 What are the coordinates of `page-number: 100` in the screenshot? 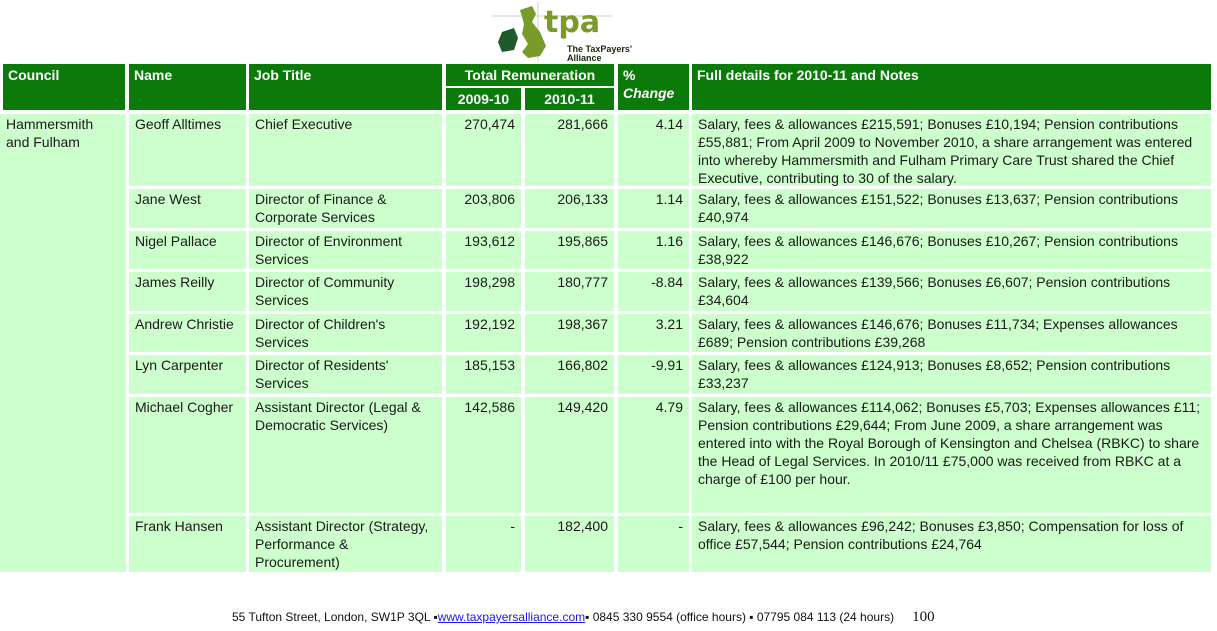 It's located at (923, 617).